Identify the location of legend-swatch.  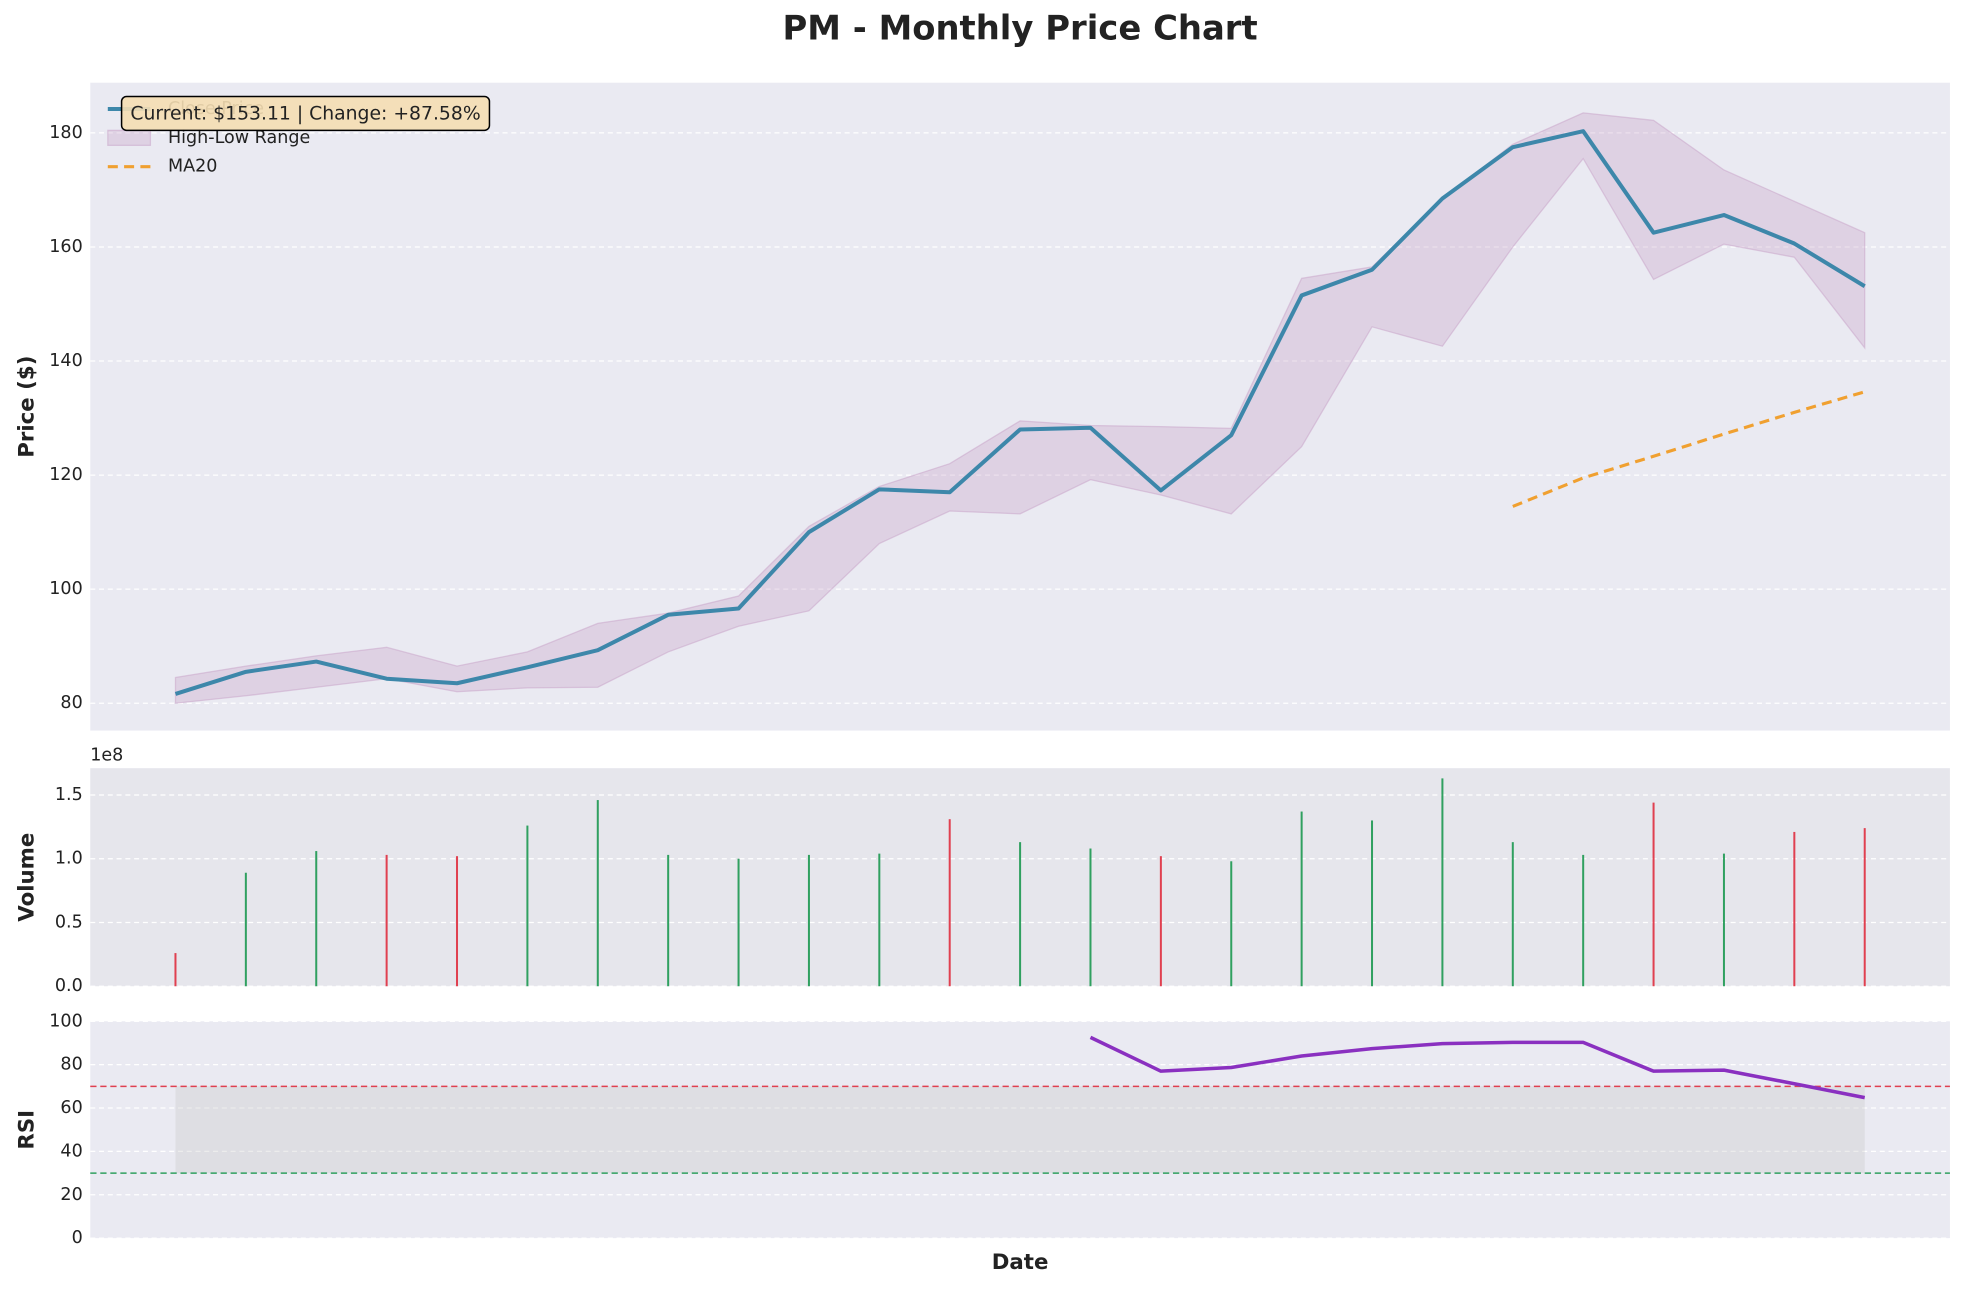
(129, 137).